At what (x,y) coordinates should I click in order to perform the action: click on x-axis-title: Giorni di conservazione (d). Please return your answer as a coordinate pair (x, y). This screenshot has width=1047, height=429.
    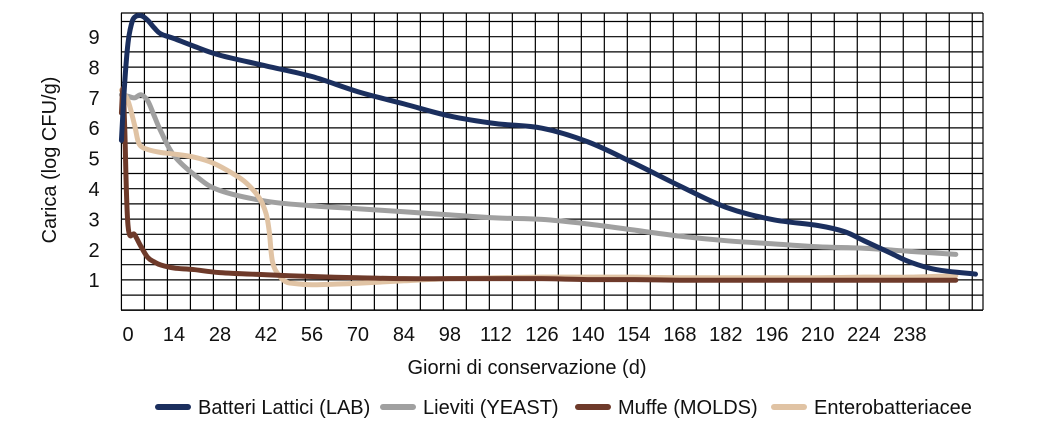
    Looking at the image, I should click on (527, 368).